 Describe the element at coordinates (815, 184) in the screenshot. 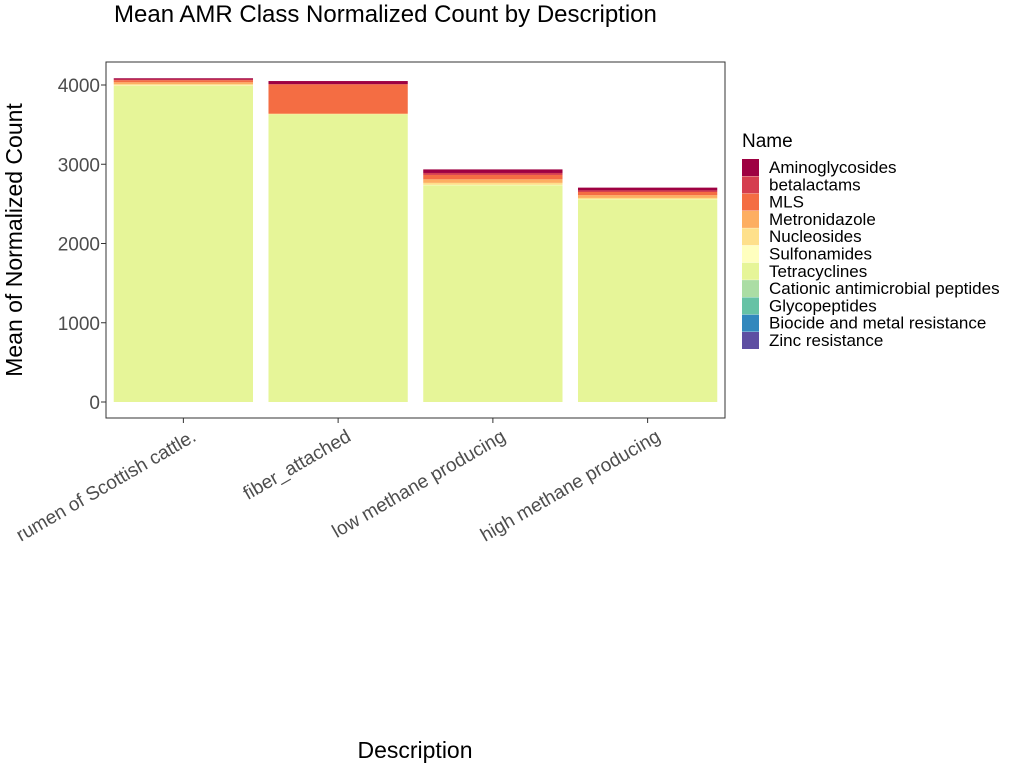

I see `legend-label: betalactams` at that location.